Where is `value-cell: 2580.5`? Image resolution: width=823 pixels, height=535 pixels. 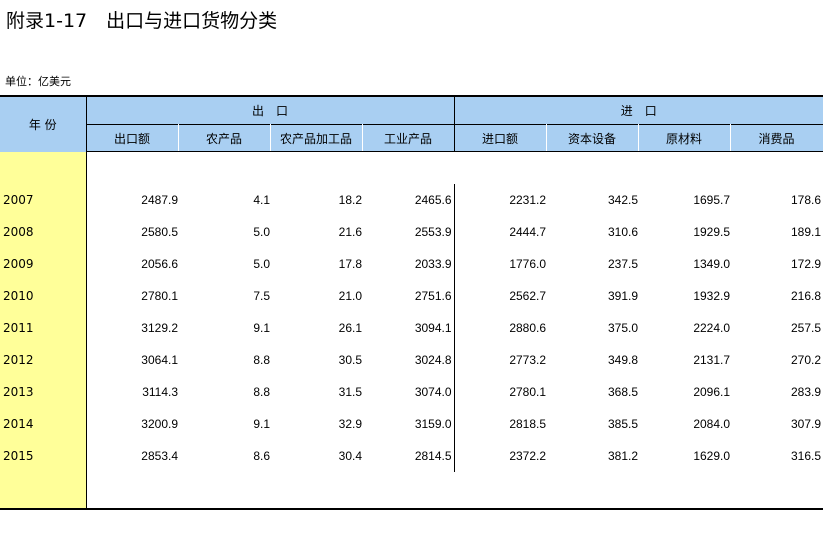
value-cell: 2580.5 is located at coordinates (159, 232).